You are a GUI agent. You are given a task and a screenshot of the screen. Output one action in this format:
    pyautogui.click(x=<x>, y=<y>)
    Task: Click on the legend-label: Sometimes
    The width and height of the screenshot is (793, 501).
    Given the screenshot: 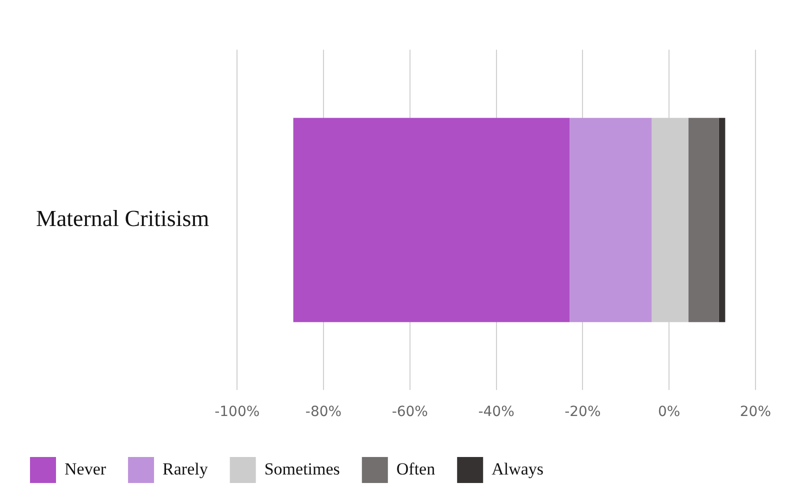 What is the action you would take?
    pyautogui.click(x=302, y=468)
    